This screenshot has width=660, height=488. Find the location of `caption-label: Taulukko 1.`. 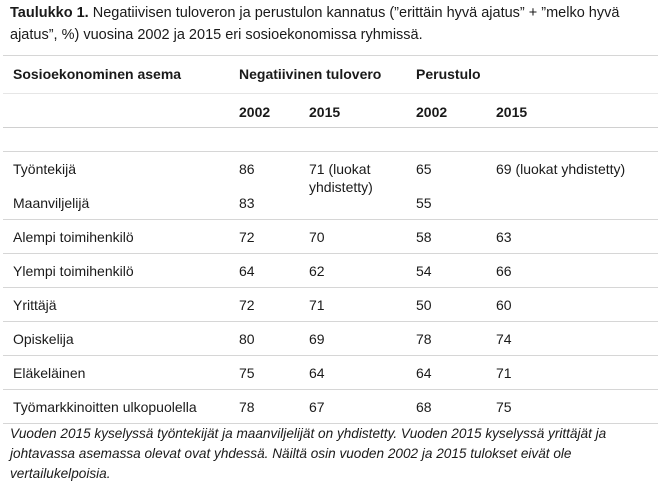

caption-label: Taulukko 1. is located at coordinates (49, 13).